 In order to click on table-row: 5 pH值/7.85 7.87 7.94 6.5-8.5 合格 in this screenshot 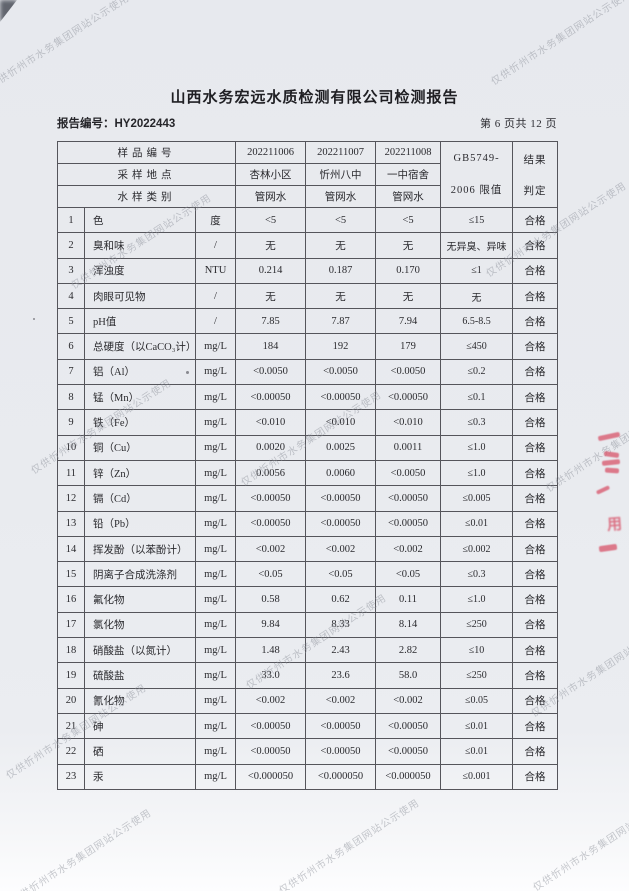, I will do `click(308, 321)`.